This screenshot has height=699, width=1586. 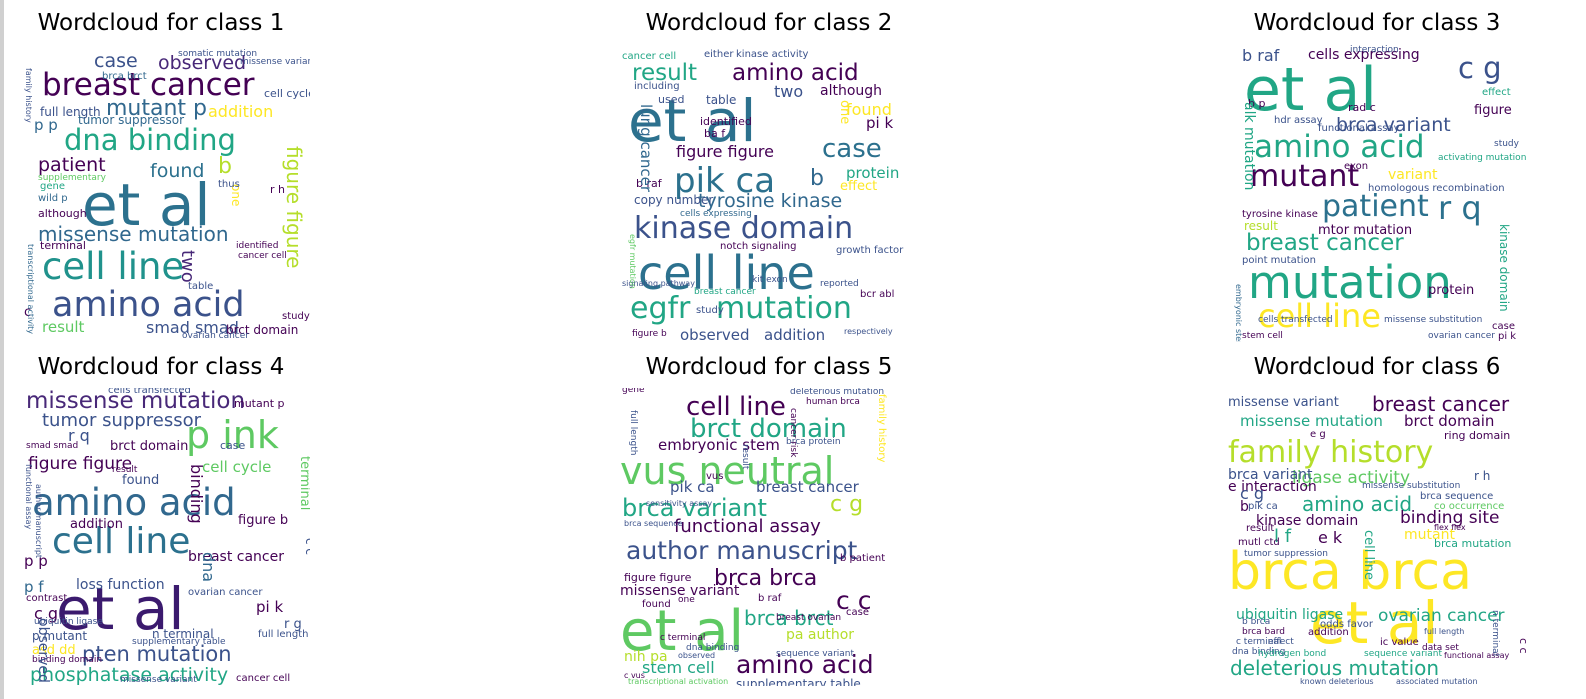 I want to click on cloud-word: b brca, so click(x=1256, y=622).